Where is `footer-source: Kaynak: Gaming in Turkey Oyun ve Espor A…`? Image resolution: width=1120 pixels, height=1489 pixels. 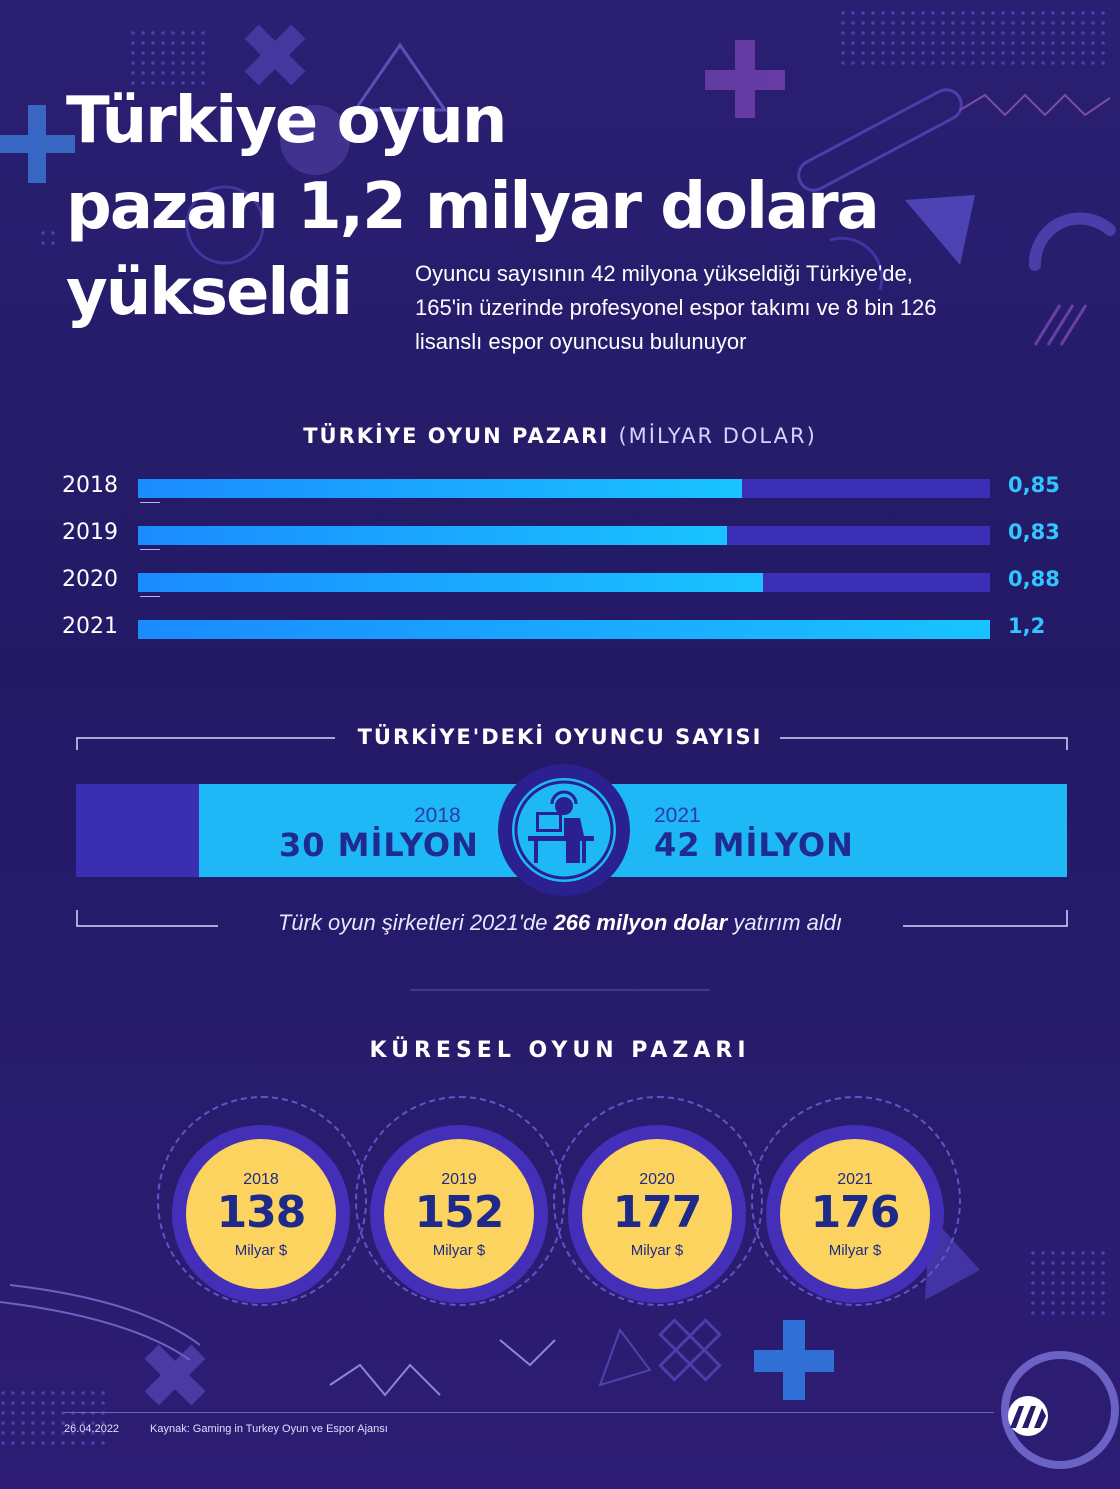 footer-source: Kaynak: Gaming in Turkey Oyun ve Espor A… is located at coordinates (269, 1429).